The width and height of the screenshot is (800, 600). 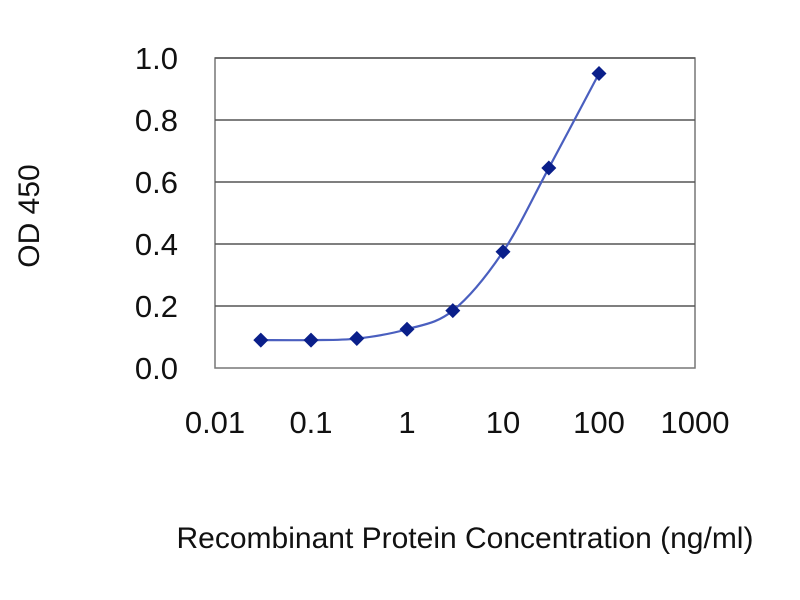 I want to click on y-tick-label: 0.0, so click(x=156, y=368).